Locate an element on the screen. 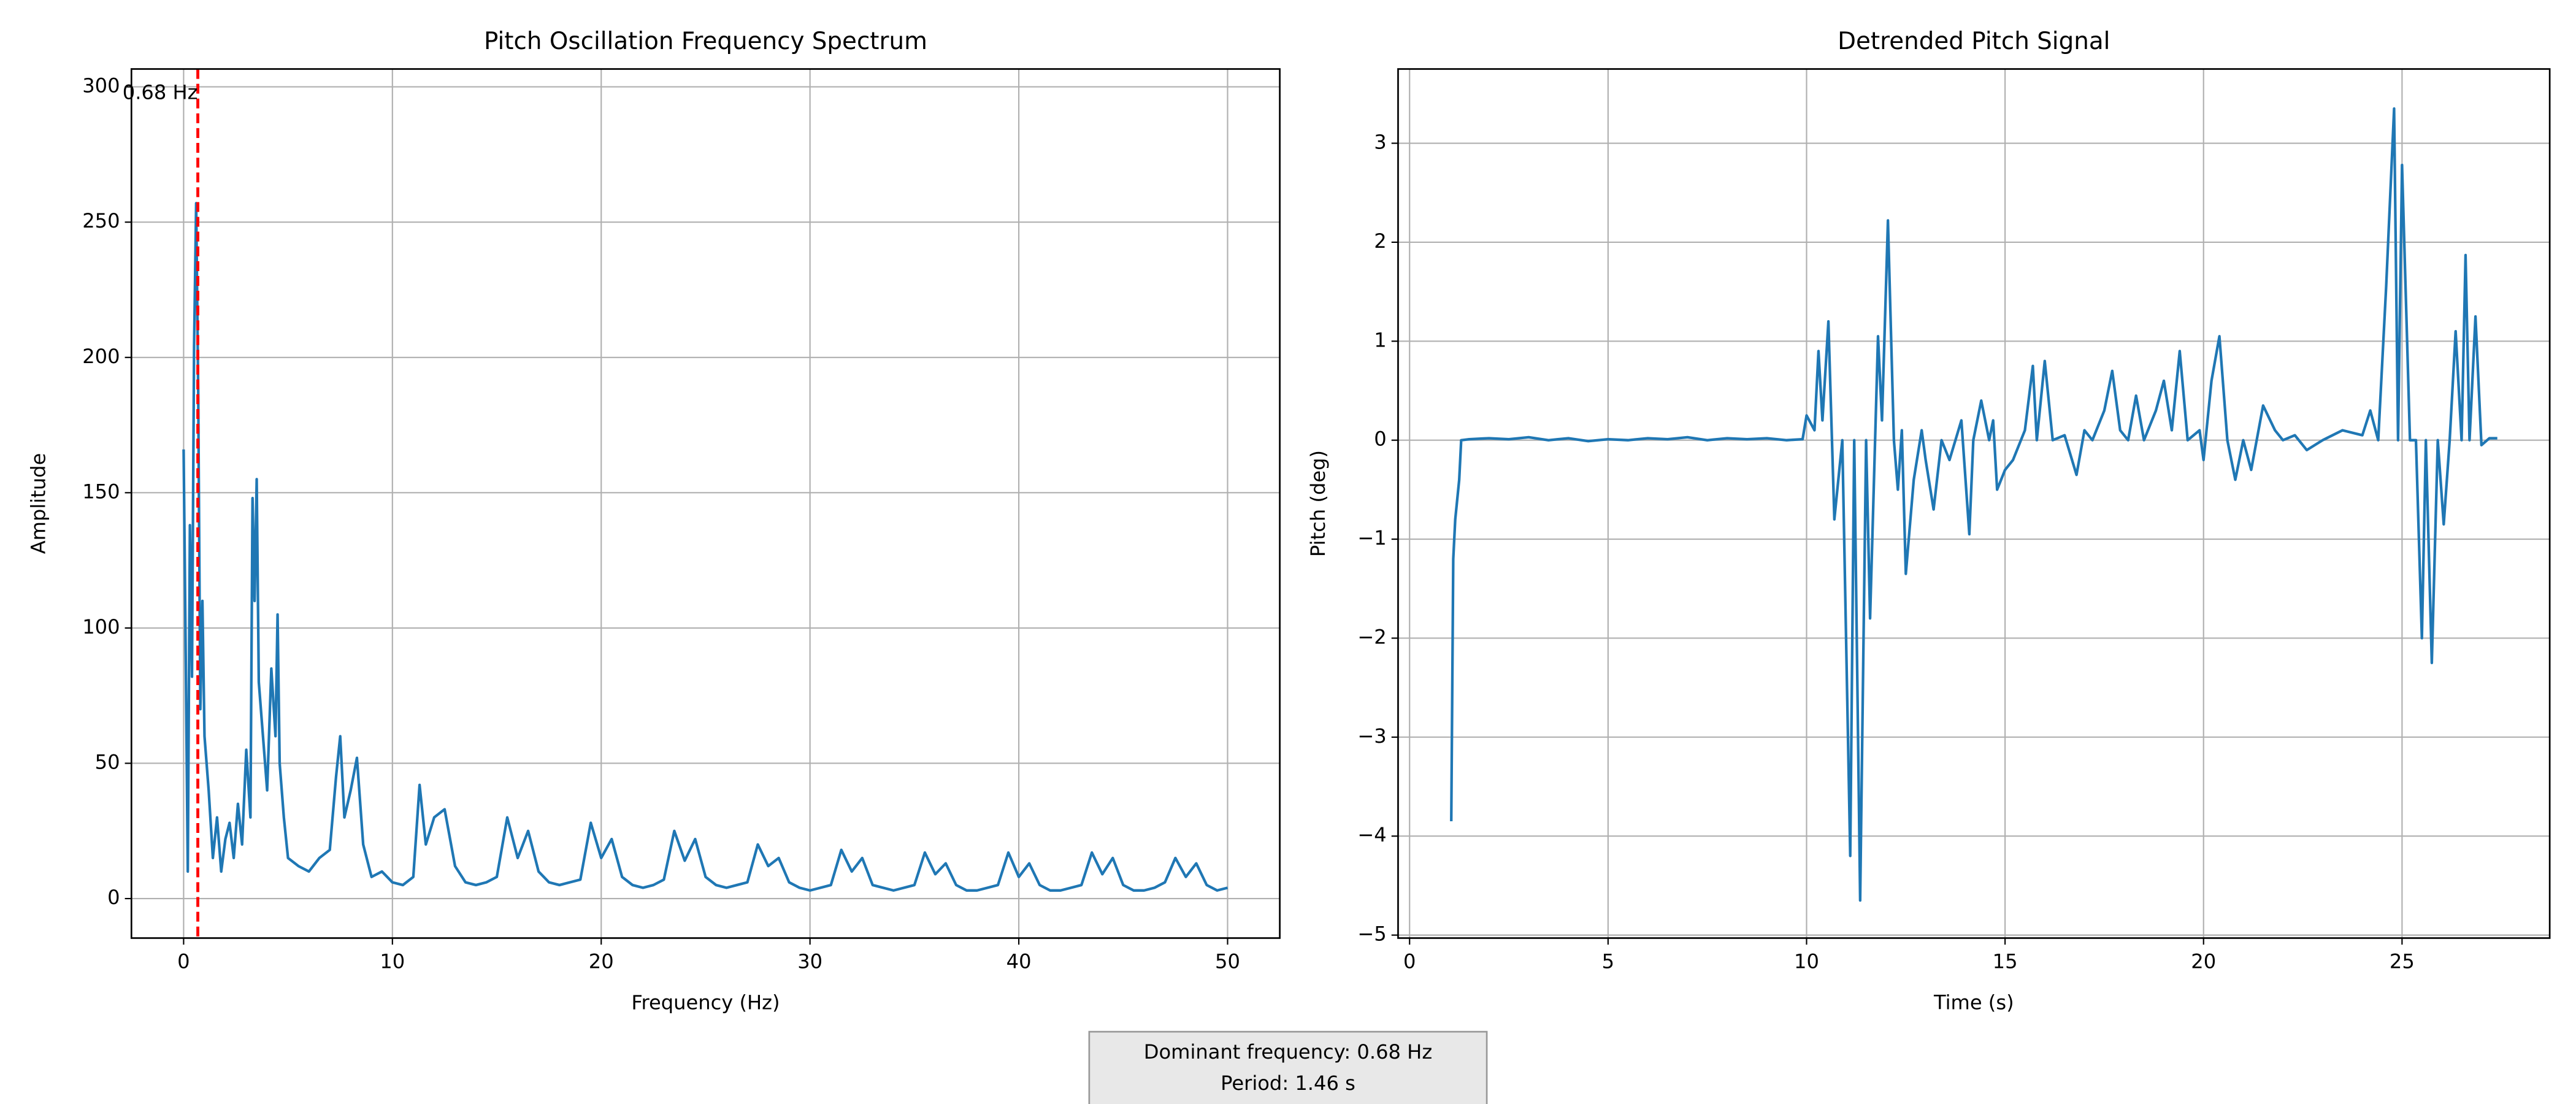  y-tick-label: 1 is located at coordinates (1380, 339).